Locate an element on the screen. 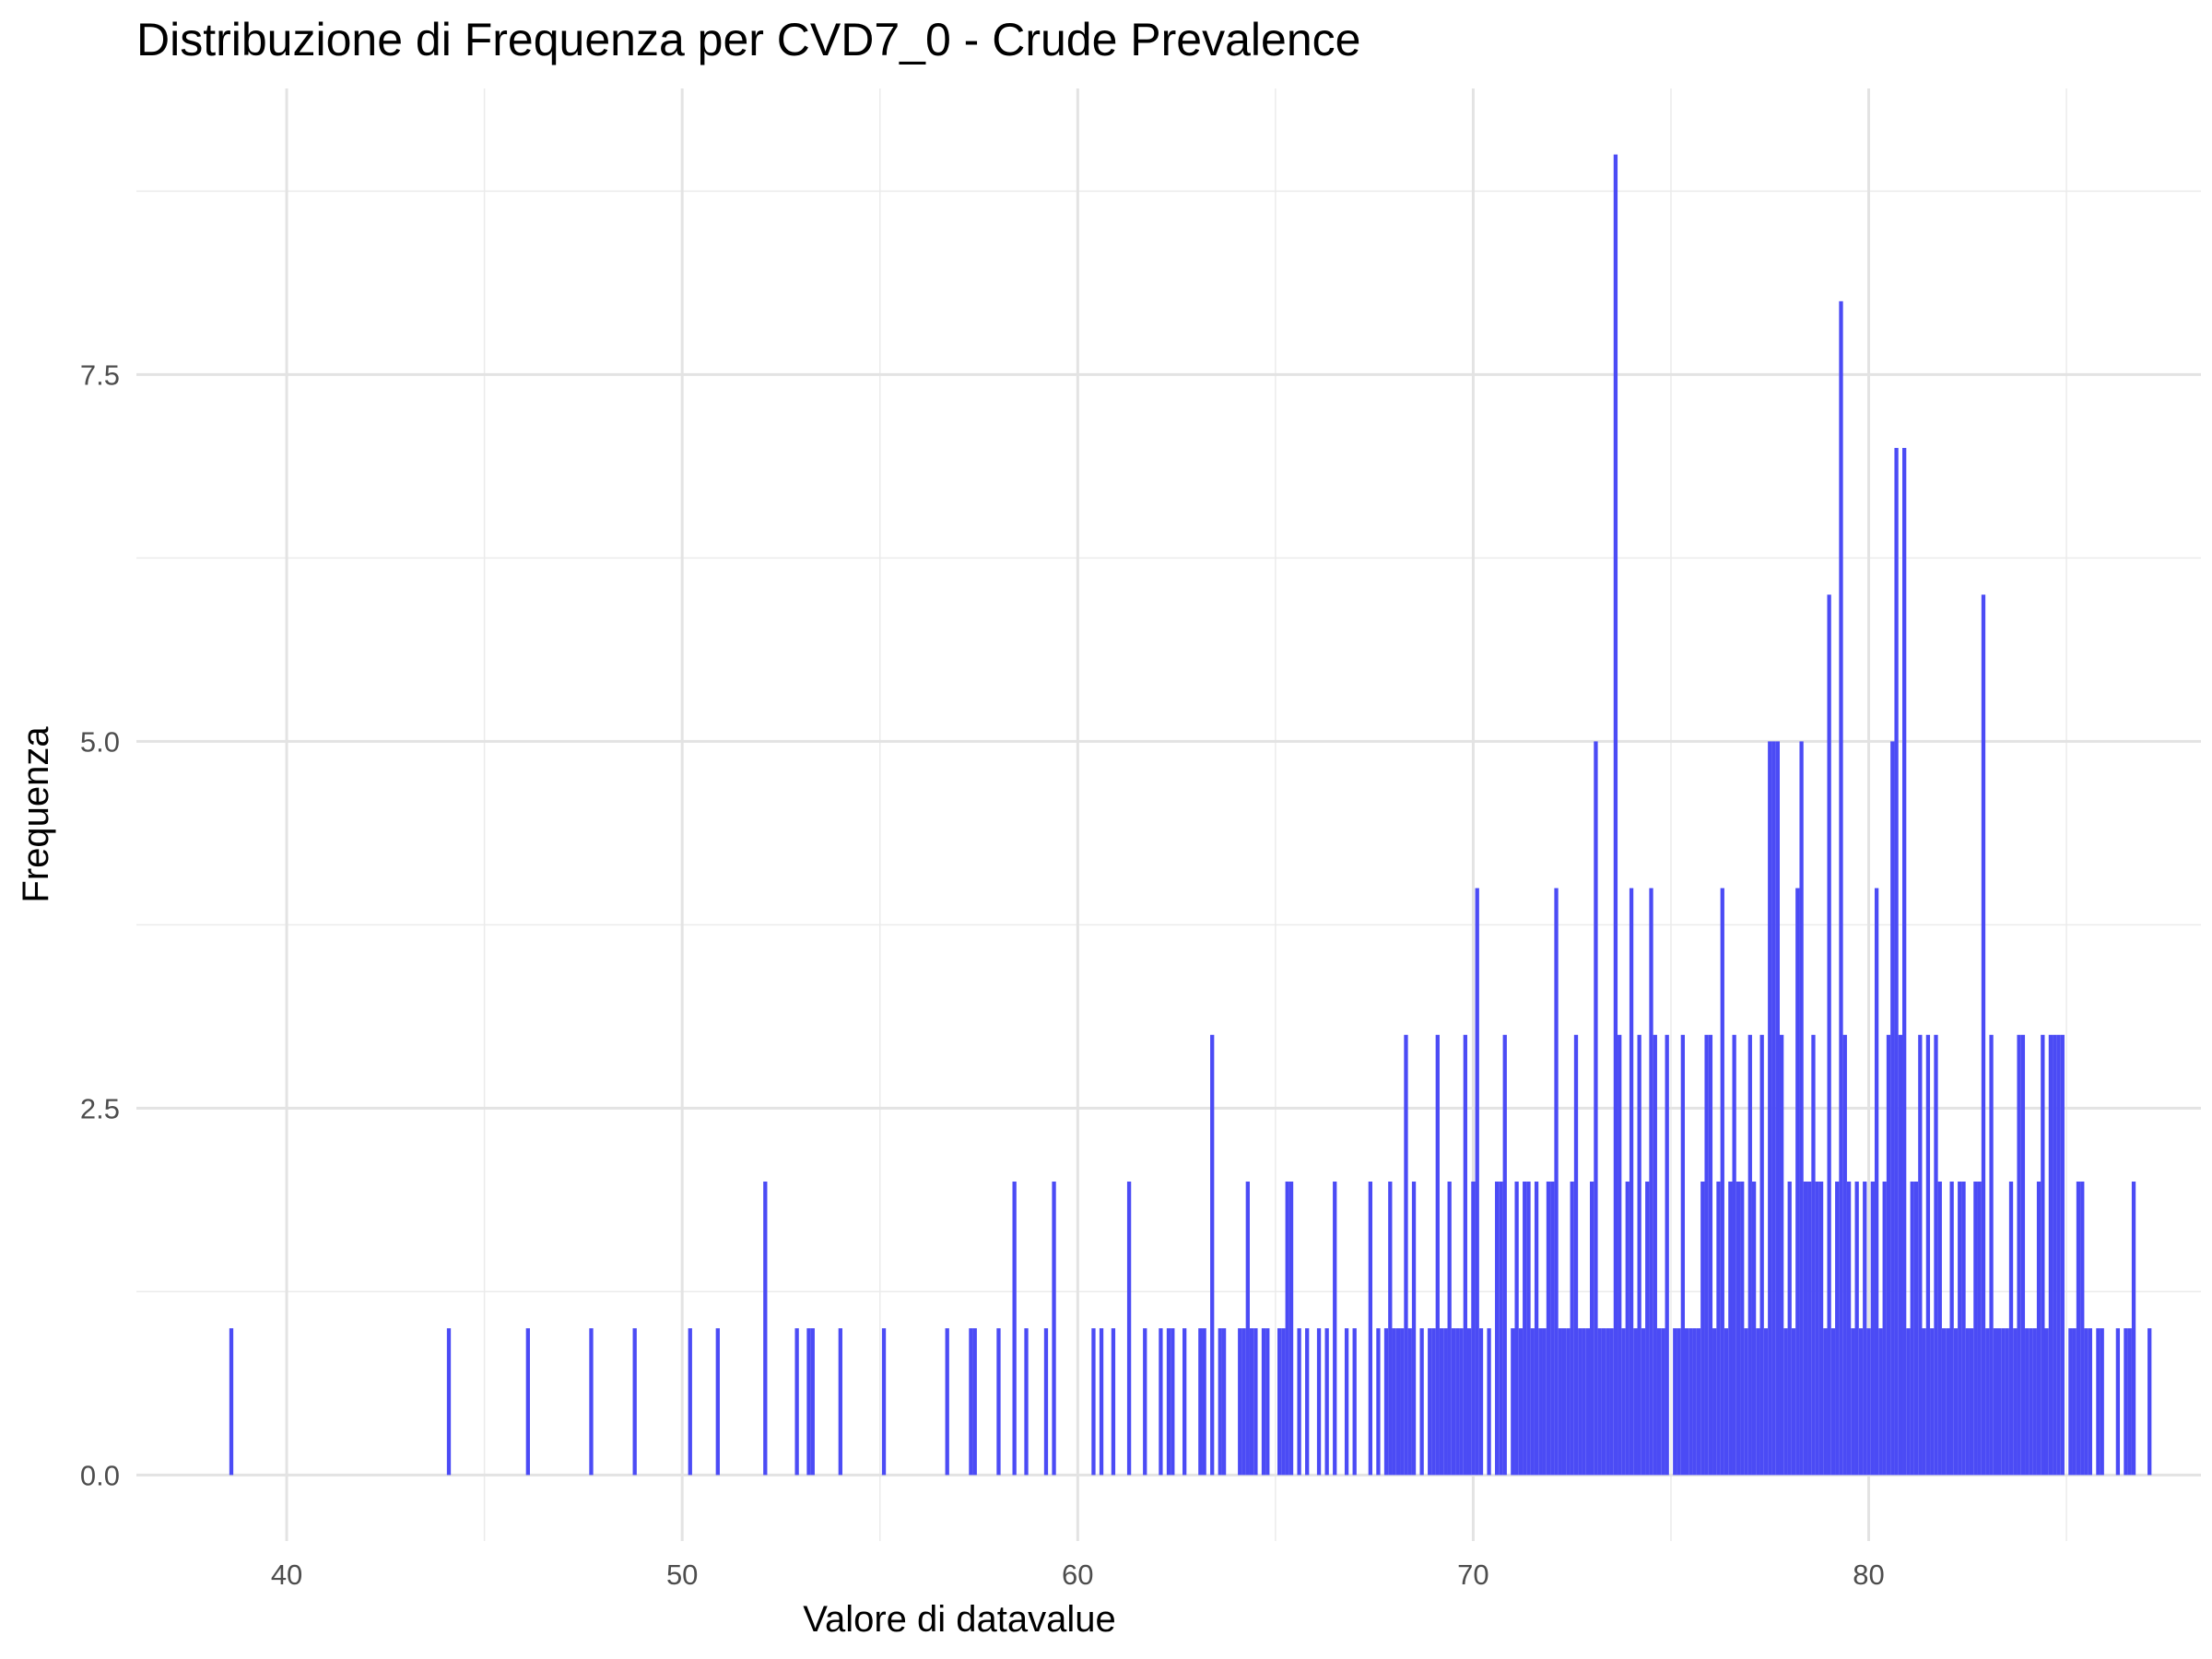 The height and width of the screenshot is (1659, 2212). x-tick-label: 50 is located at coordinates (682, 1575).